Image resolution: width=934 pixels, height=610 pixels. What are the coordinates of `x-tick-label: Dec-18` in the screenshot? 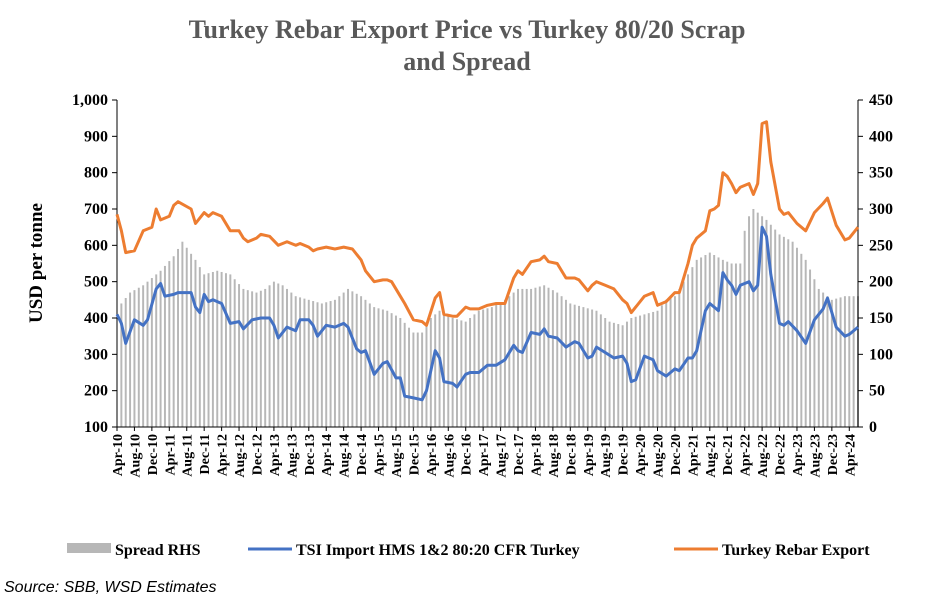 It's located at (571, 454).